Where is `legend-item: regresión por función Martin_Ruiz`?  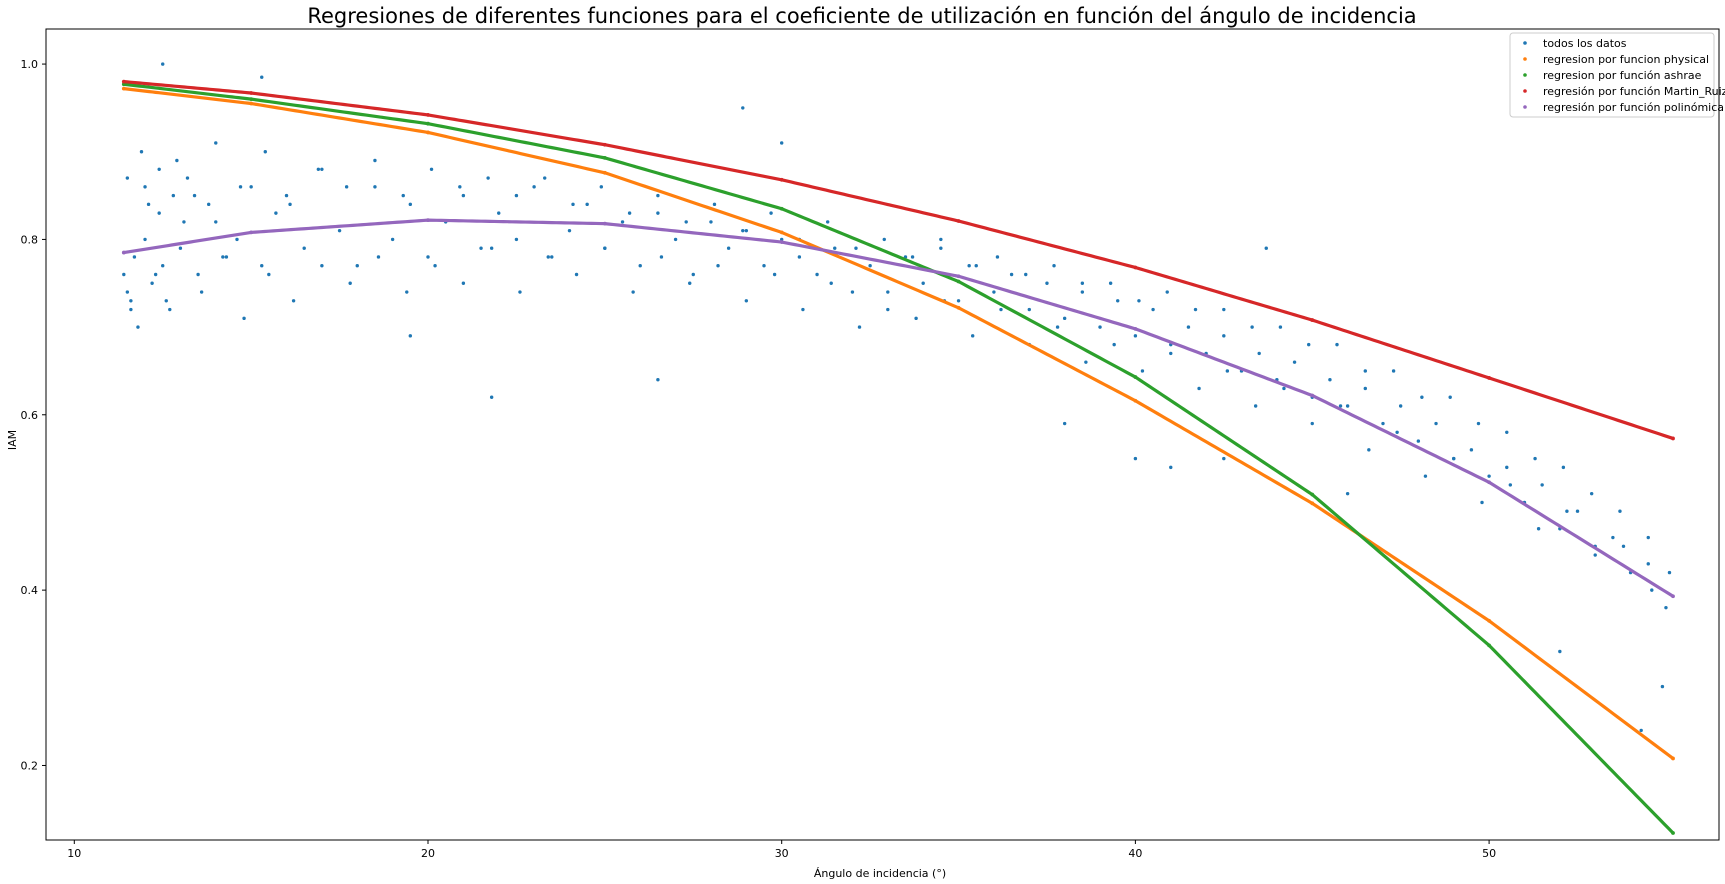 legend-item: regresión por función Martin_Ruiz is located at coordinates (1624, 91).